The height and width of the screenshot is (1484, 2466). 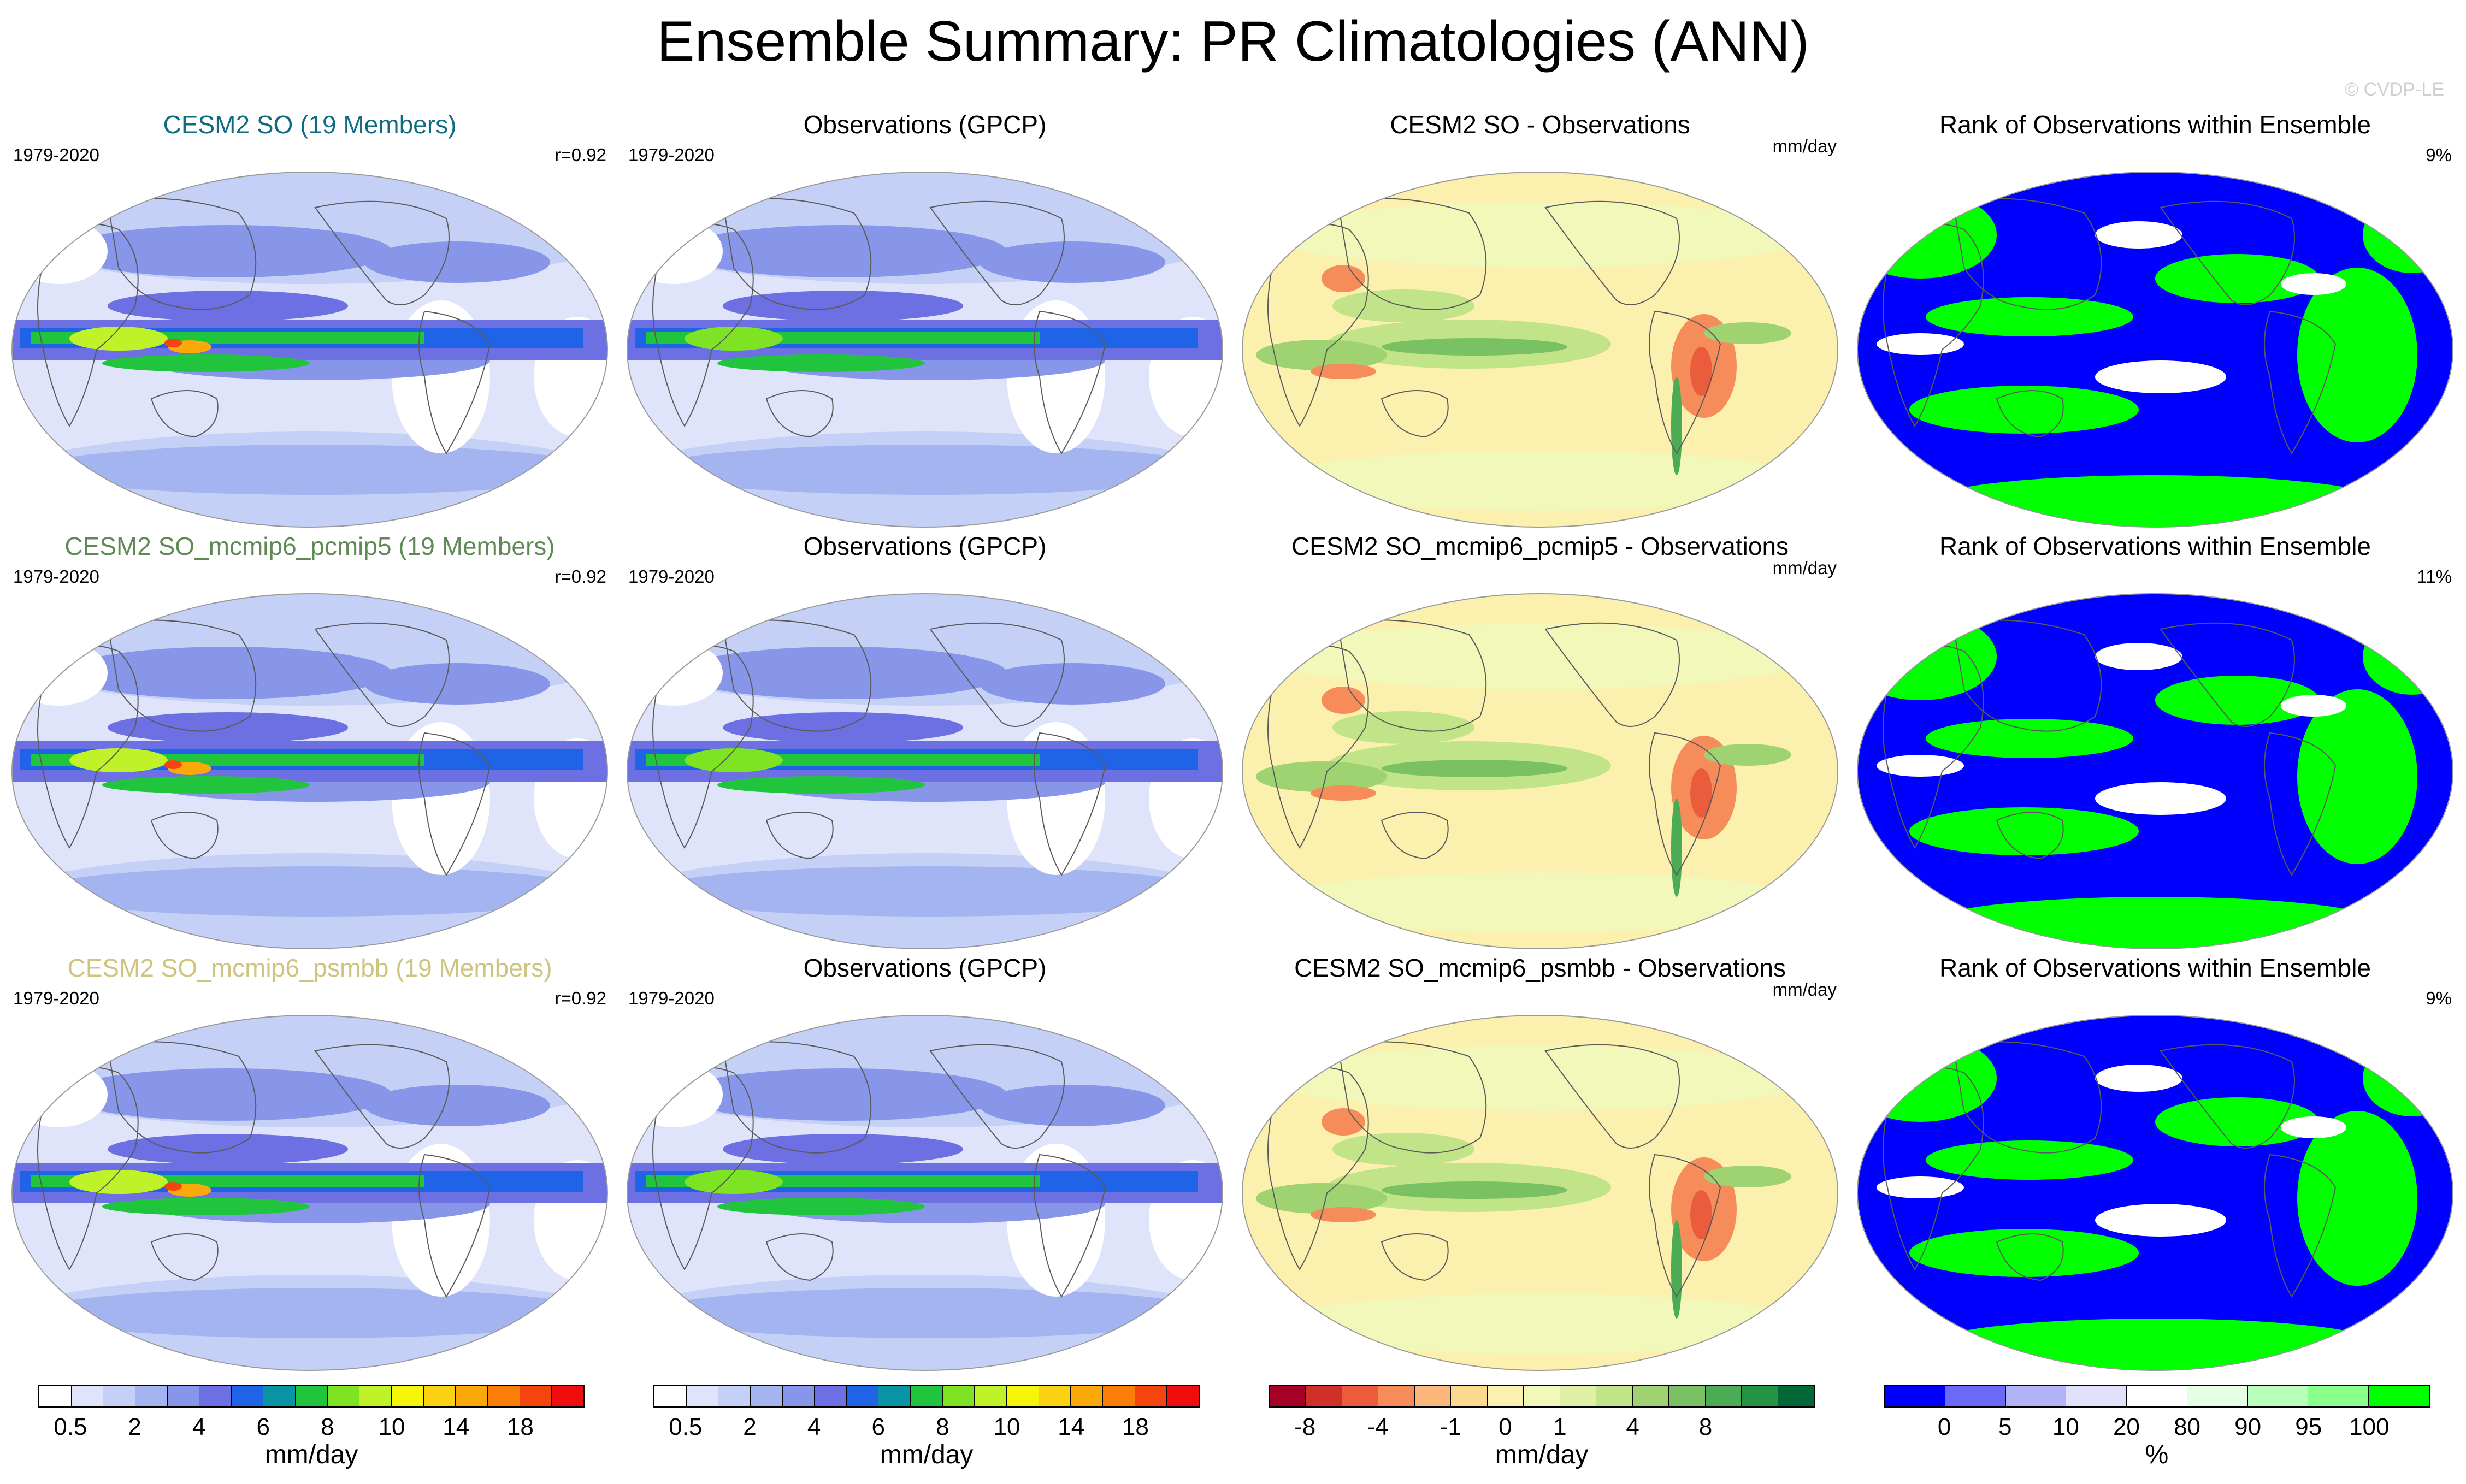 What do you see at coordinates (2126, 1427) in the screenshot?
I see `colorbar-tick-label: 20` at bounding box center [2126, 1427].